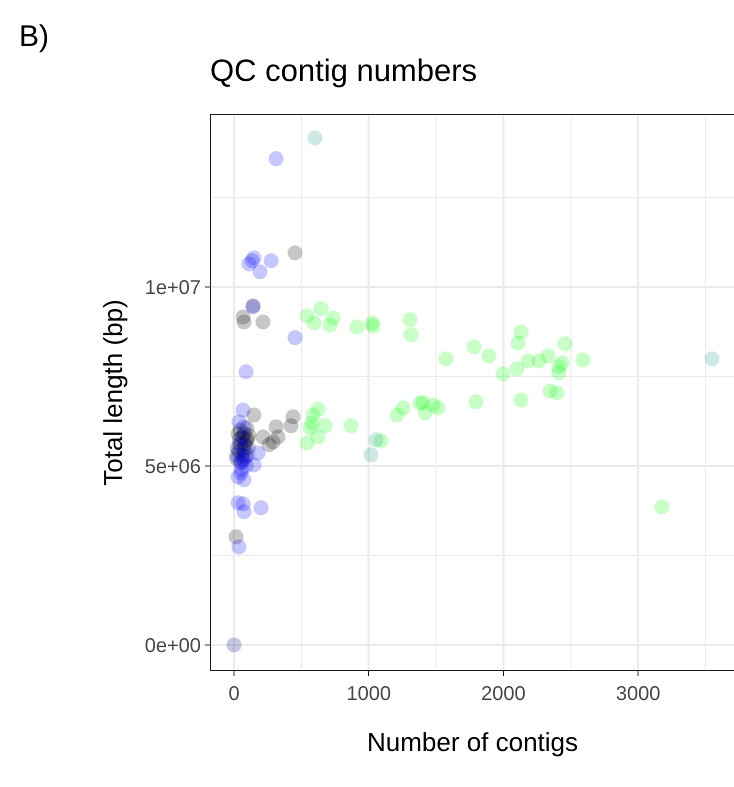  I want to click on y-tick-label: 5e+06, so click(172, 467).